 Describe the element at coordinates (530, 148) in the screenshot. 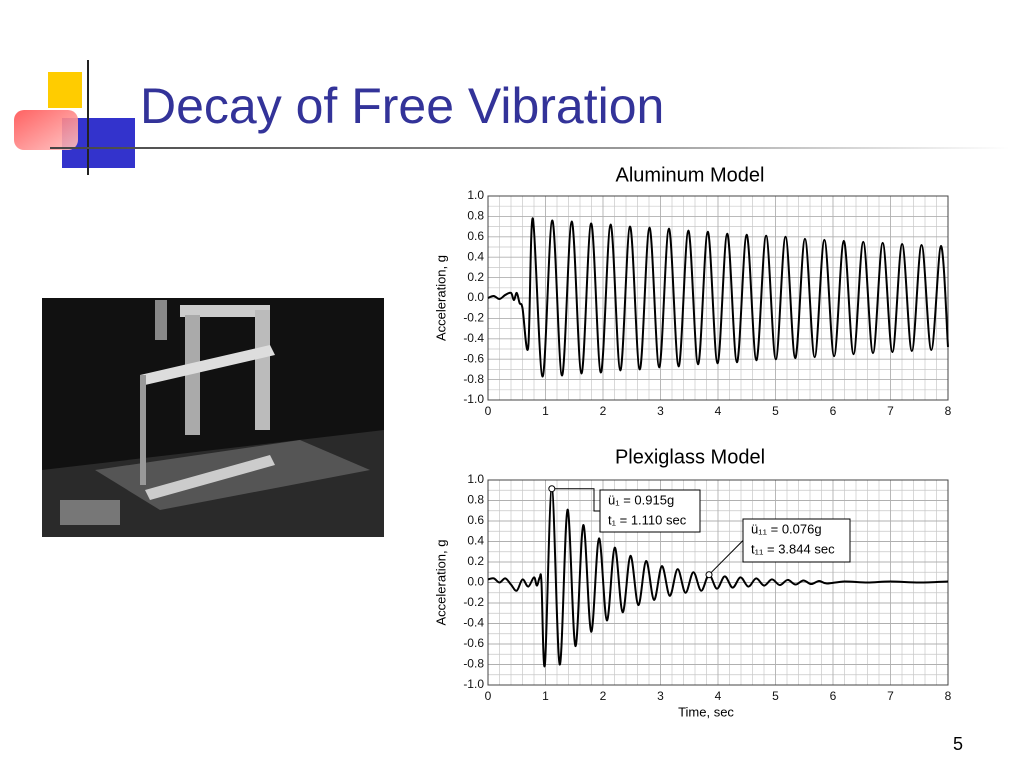

I see `title-rule` at that location.